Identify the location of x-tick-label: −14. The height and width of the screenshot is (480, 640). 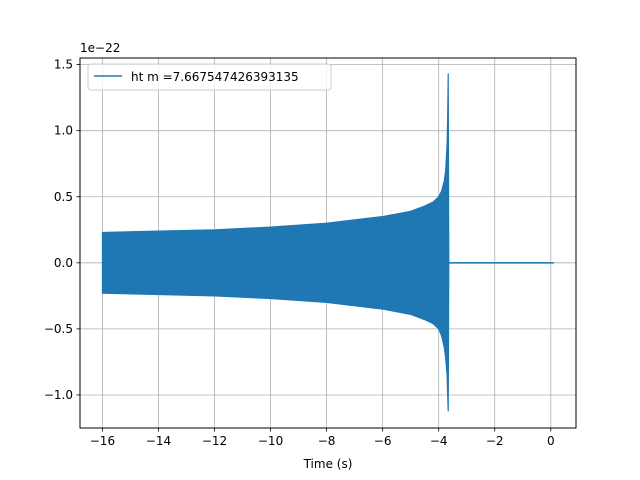
(158, 441).